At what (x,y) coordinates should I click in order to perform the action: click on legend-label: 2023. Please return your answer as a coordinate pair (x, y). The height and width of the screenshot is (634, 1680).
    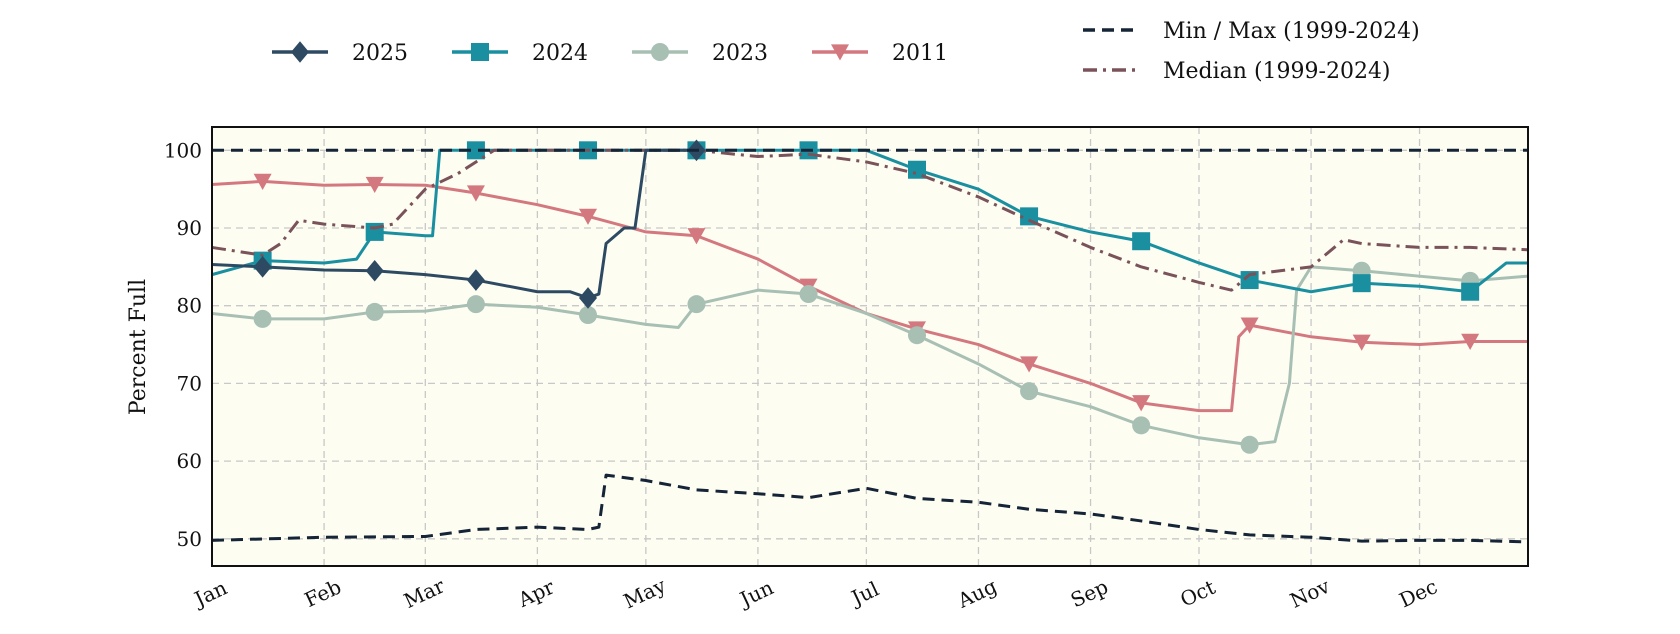
    Looking at the image, I should click on (740, 53).